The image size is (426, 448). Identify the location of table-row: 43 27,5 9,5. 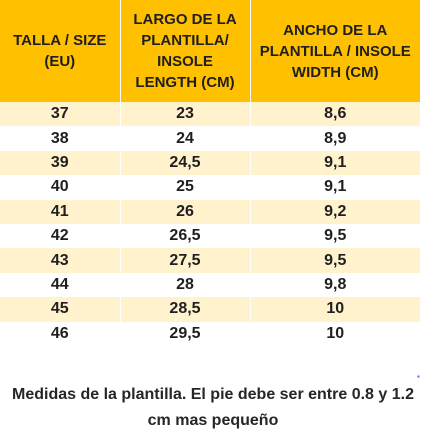
(210, 260).